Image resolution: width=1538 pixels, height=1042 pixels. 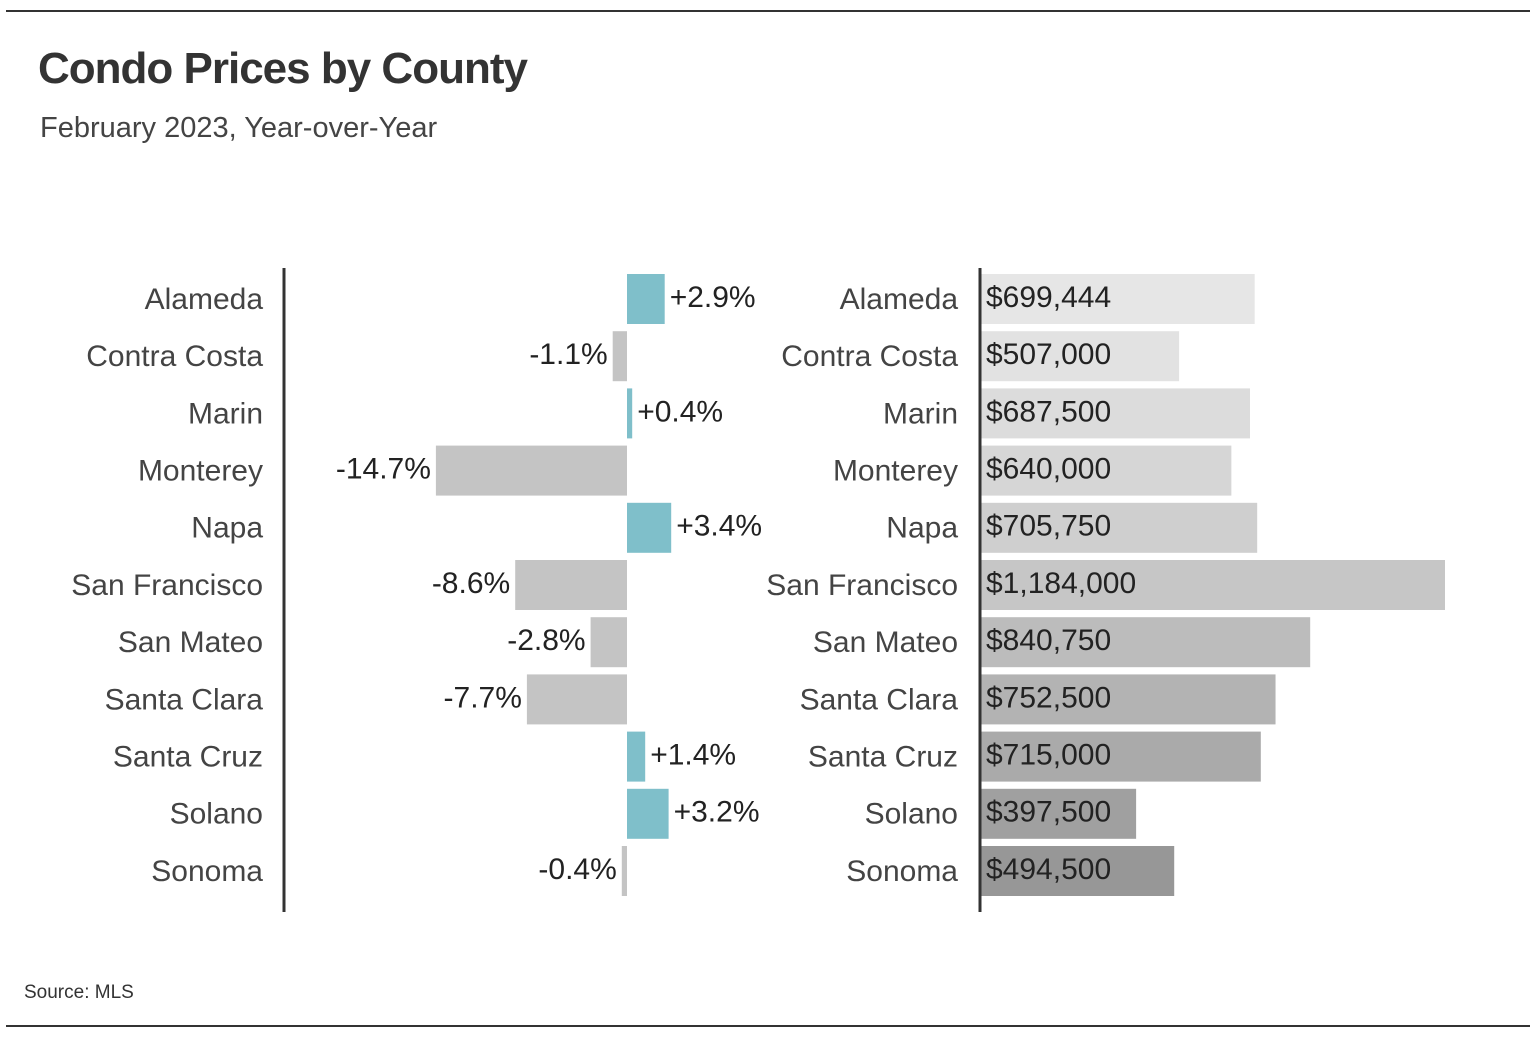 What do you see at coordinates (895, 471) in the screenshot?
I see `price-category-label: Monterey` at bounding box center [895, 471].